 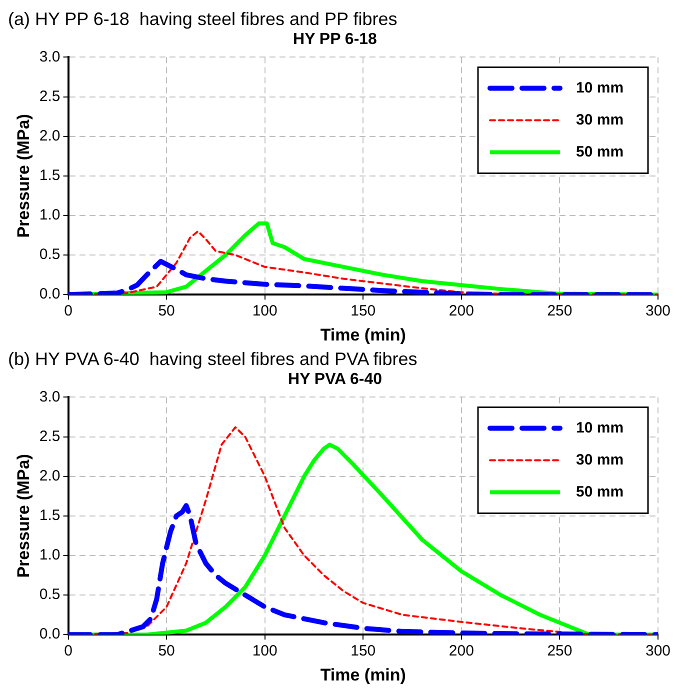 I want to click on chart-title: HY PVA 6-40, so click(x=335, y=379).